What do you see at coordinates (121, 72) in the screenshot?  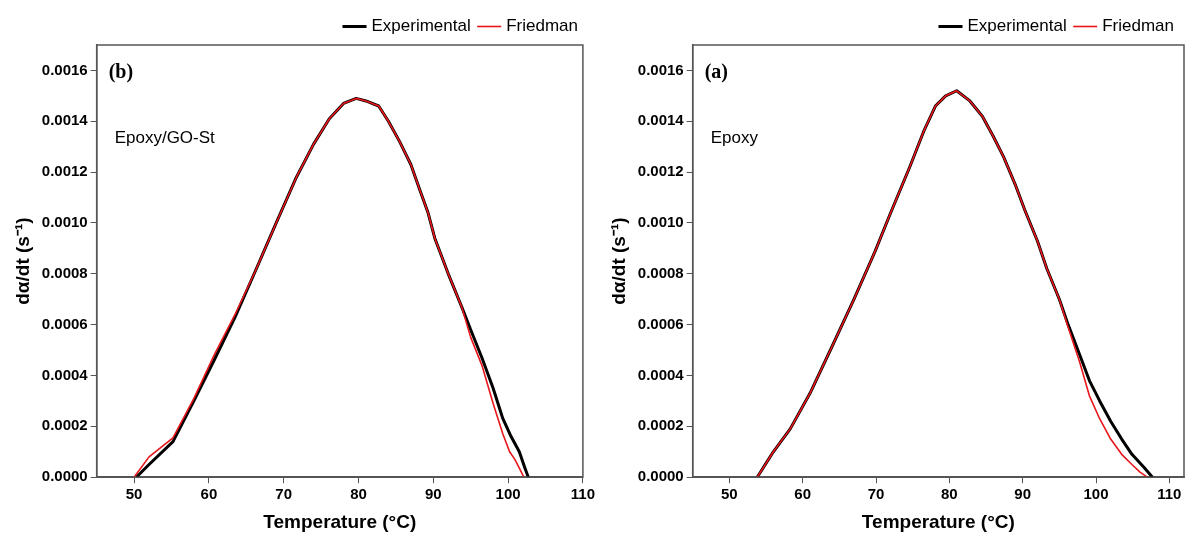 I see `annotation: (b)` at bounding box center [121, 72].